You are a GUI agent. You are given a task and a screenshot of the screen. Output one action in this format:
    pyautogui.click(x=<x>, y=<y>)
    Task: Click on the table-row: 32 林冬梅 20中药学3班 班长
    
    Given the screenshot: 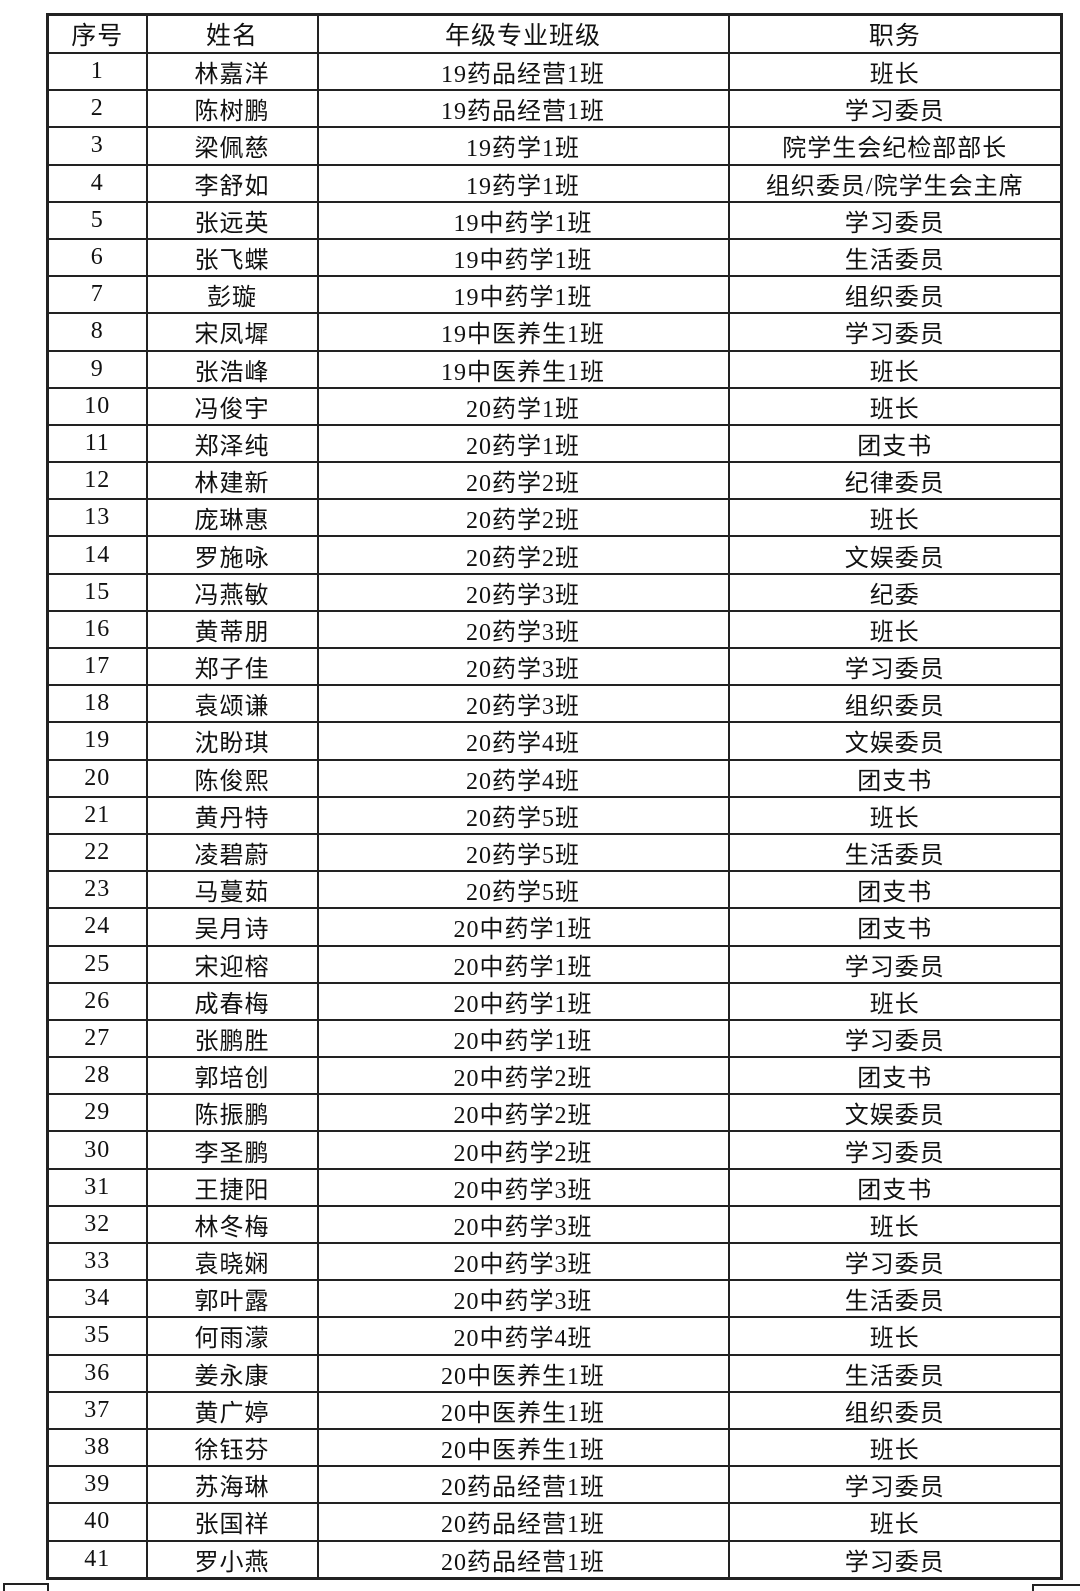 What is the action you would take?
    pyautogui.click(x=554, y=1224)
    